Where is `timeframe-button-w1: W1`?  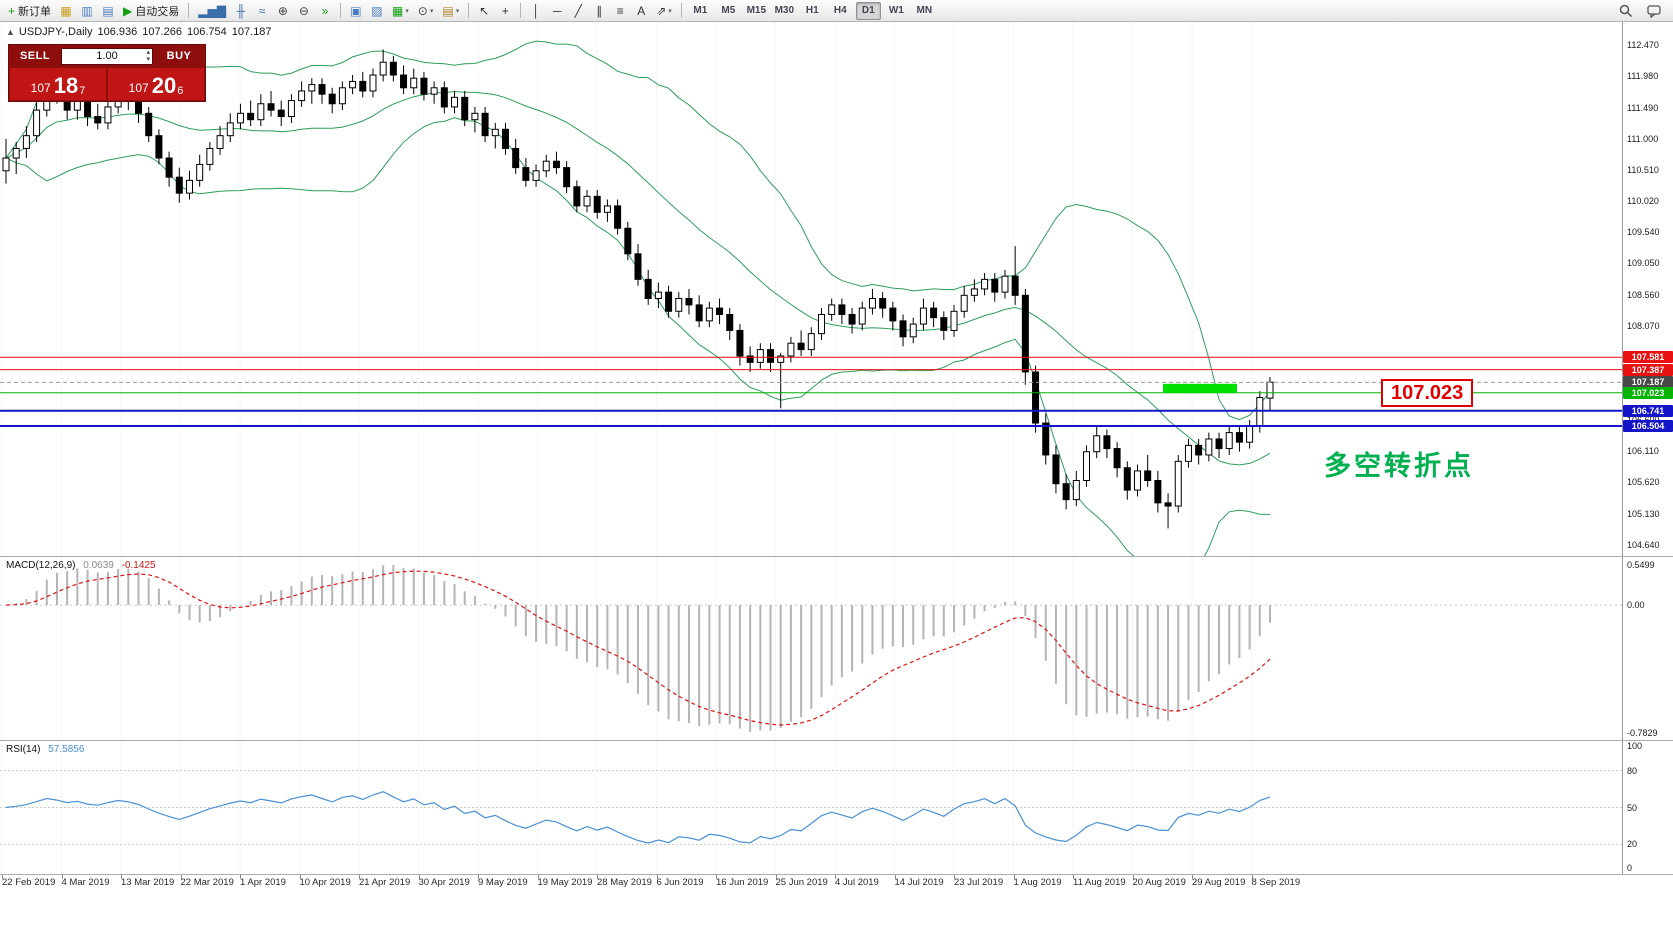
timeframe-button-w1: W1 is located at coordinates (896, 10).